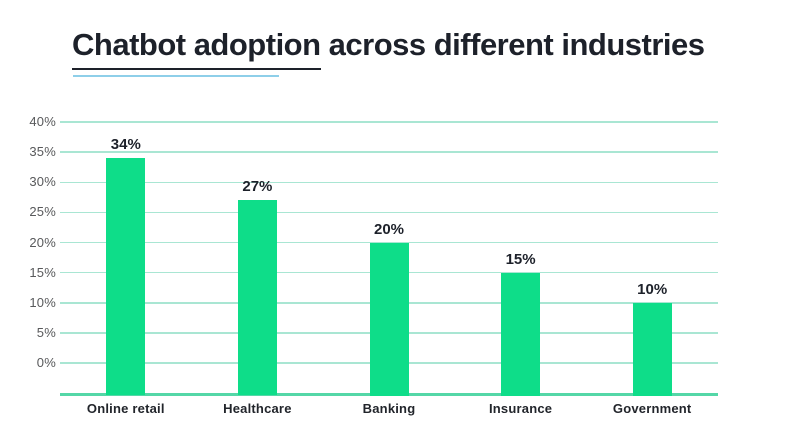  Describe the element at coordinates (42, 272) in the screenshot. I see `y-axis-tick-label: 15%` at that location.